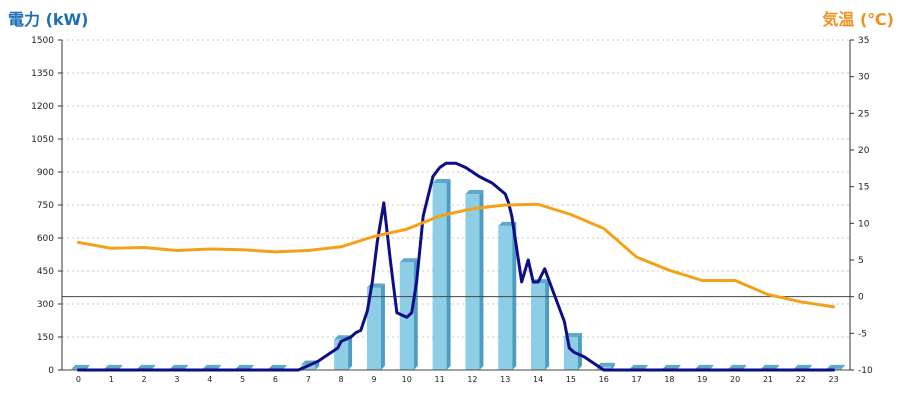 The width and height of the screenshot is (900, 400). What do you see at coordinates (176, 379) in the screenshot?
I see `x-tick-label: 3` at bounding box center [176, 379].